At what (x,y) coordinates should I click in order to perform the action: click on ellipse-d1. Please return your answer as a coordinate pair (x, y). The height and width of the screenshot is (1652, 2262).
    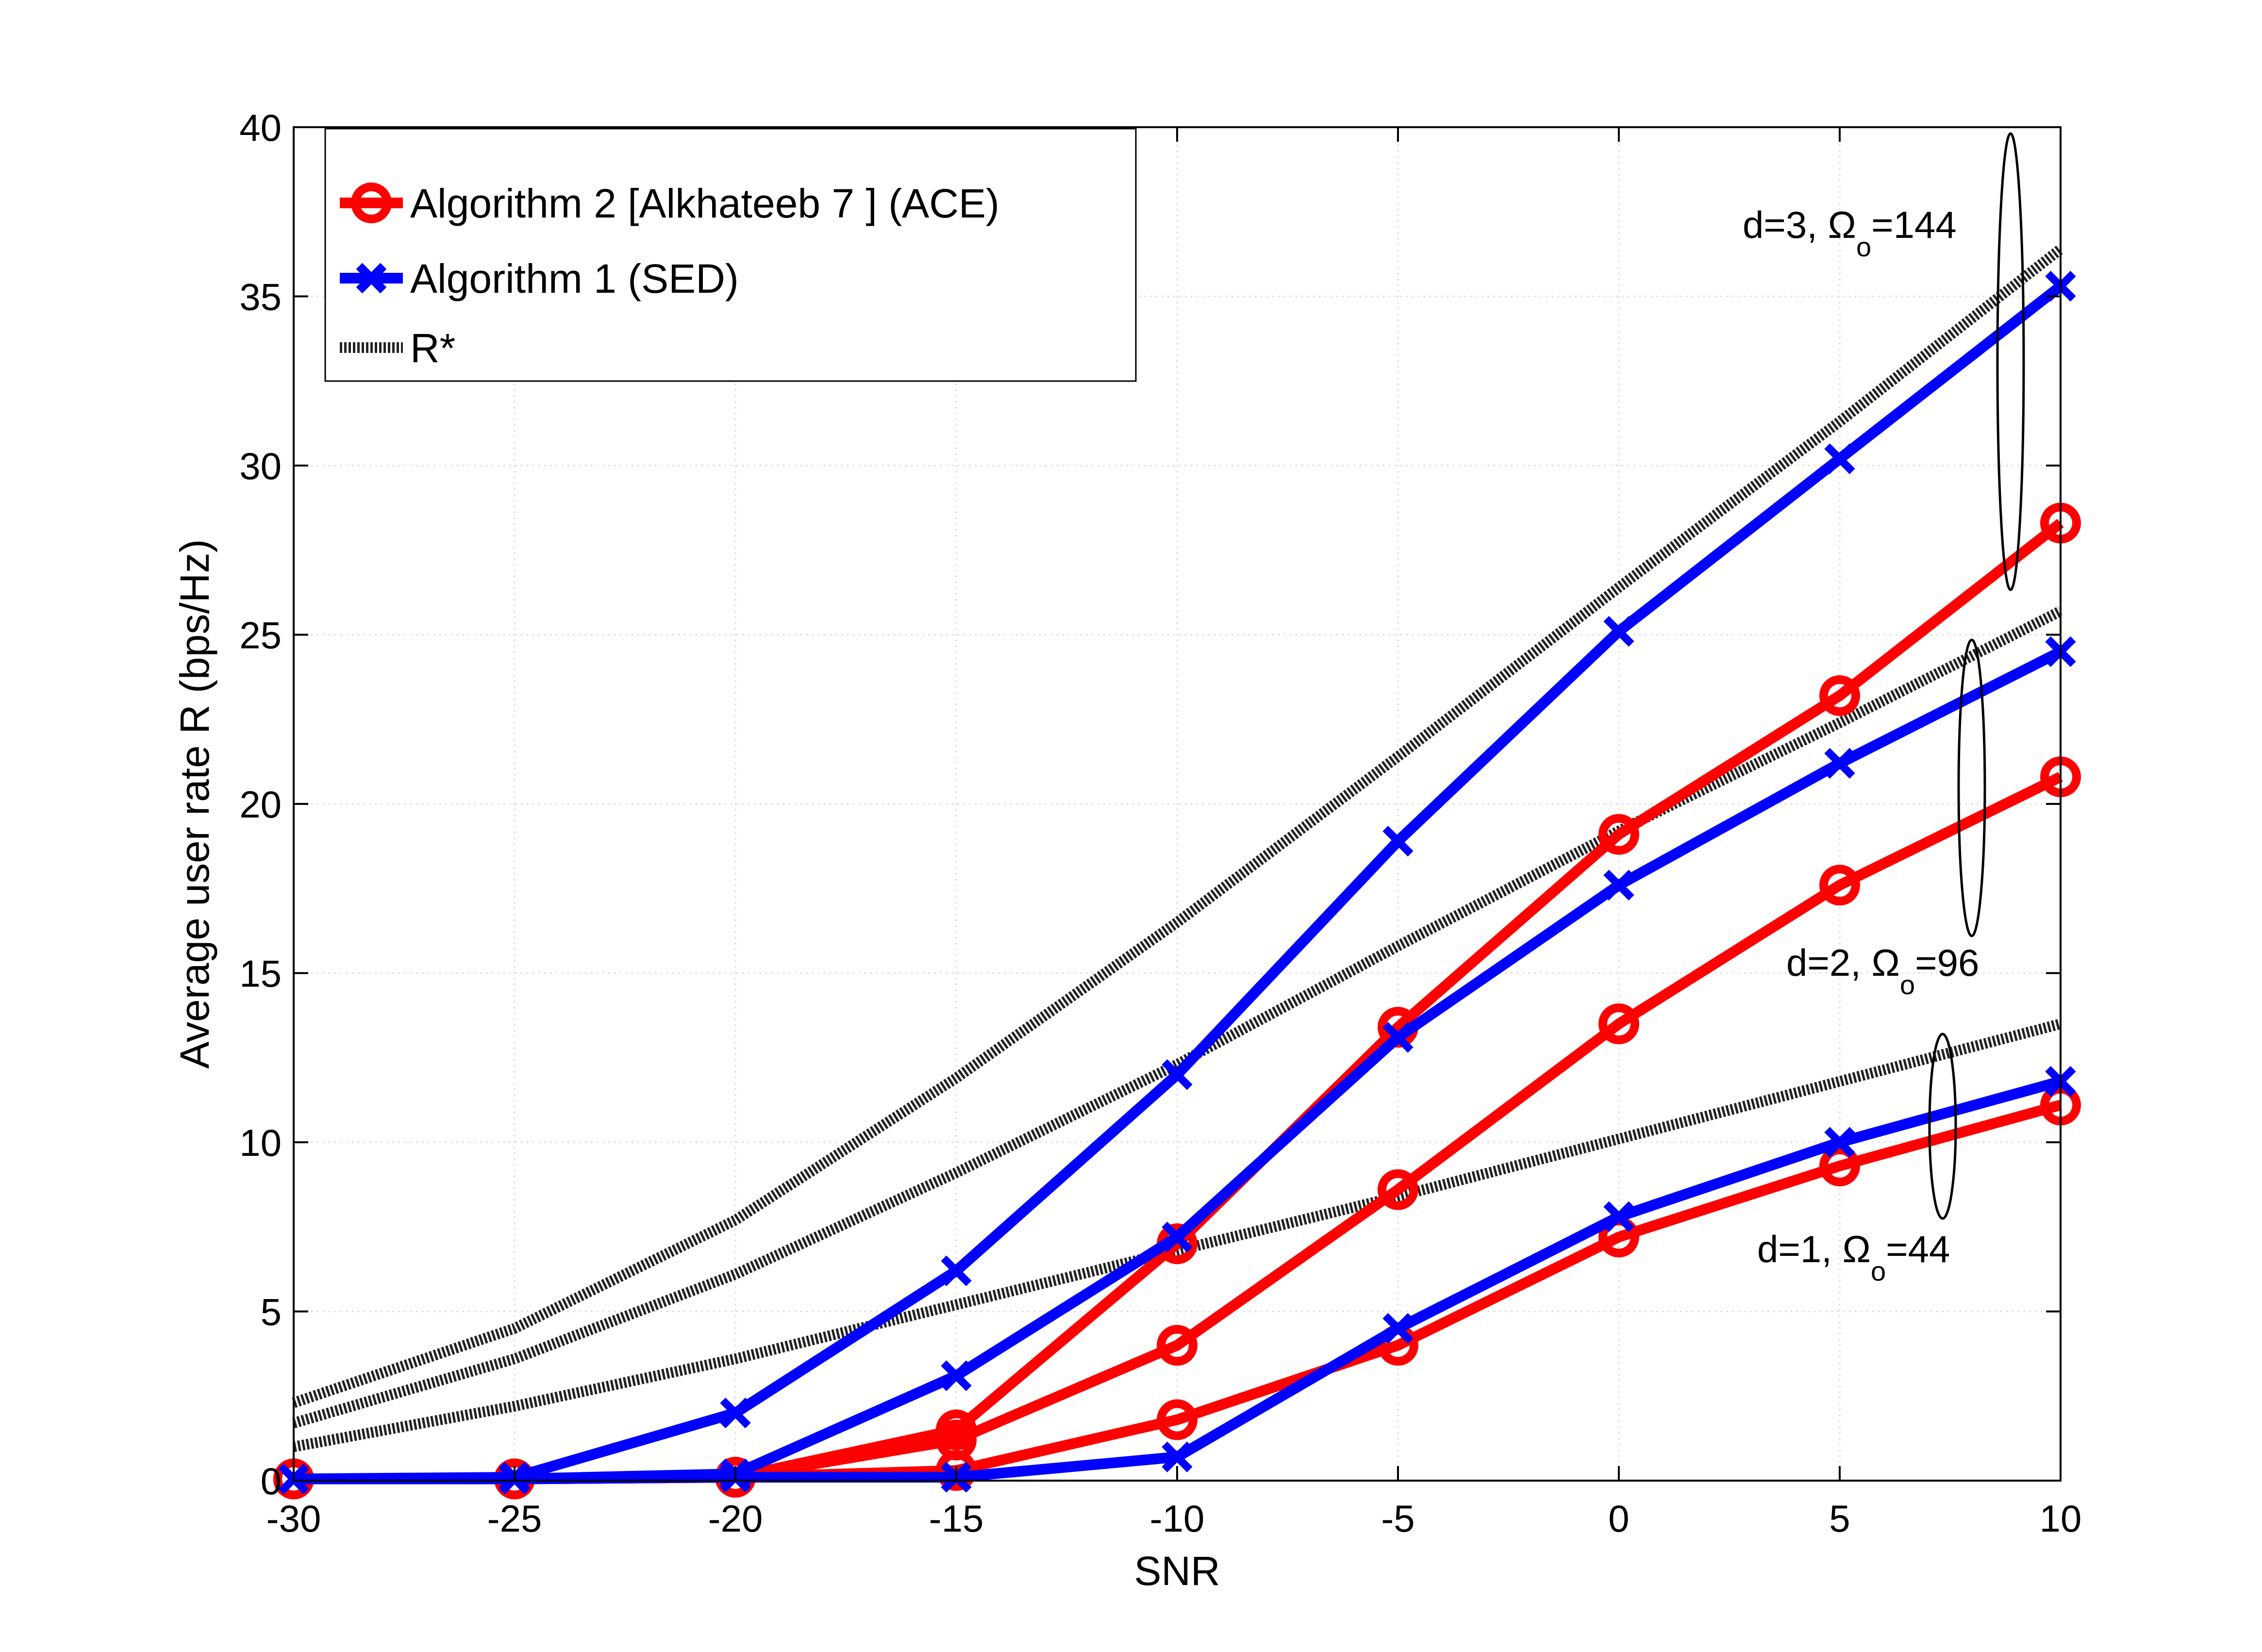
    Looking at the image, I should click on (1942, 1126).